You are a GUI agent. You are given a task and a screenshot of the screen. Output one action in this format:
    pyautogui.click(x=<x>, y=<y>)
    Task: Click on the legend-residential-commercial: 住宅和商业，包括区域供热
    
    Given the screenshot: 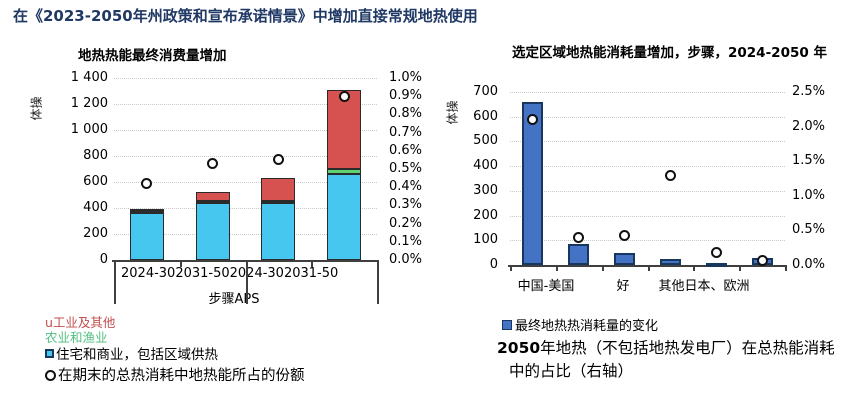 What is the action you would take?
    pyautogui.click(x=131, y=353)
    